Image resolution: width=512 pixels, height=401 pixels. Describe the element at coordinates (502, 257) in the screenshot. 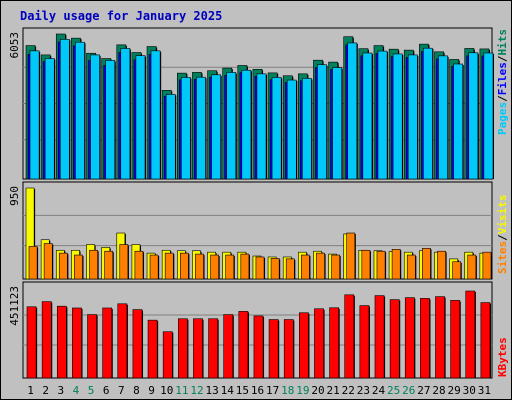

I see `legend-sites: Sites` at that location.